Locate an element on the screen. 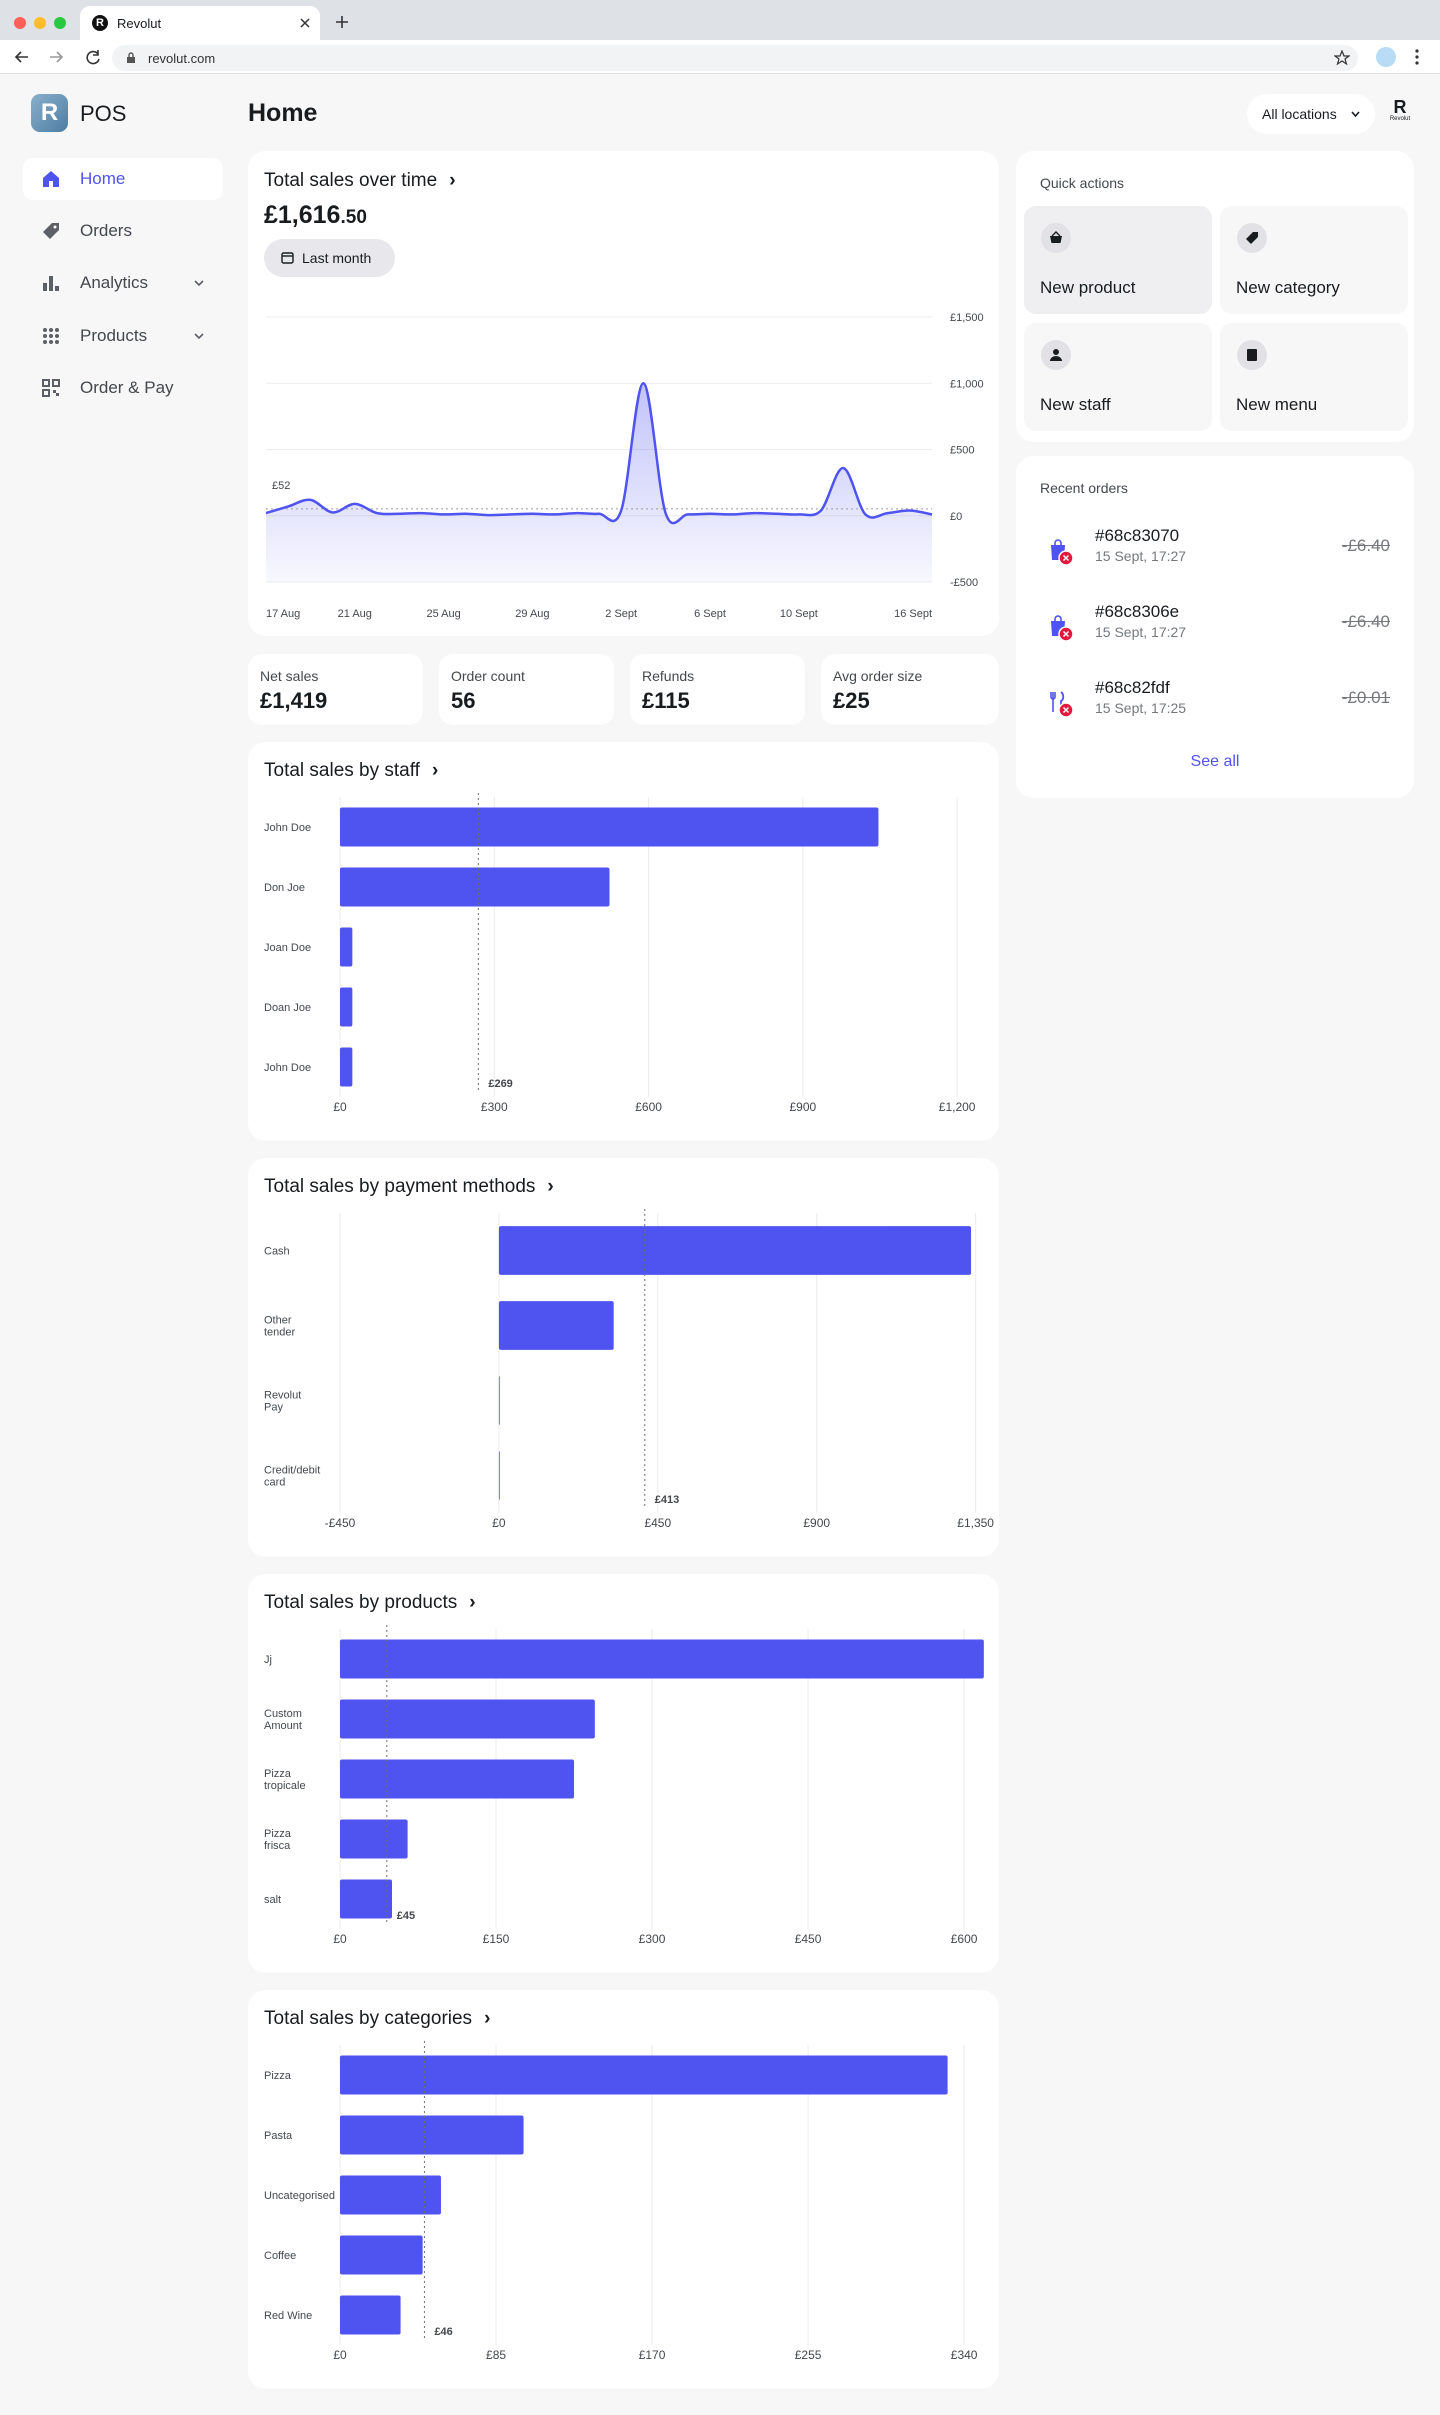 Image resolution: width=1440 pixels, height=2415 pixels. y-tick-label: salt is located at coordinates (272, 1900).